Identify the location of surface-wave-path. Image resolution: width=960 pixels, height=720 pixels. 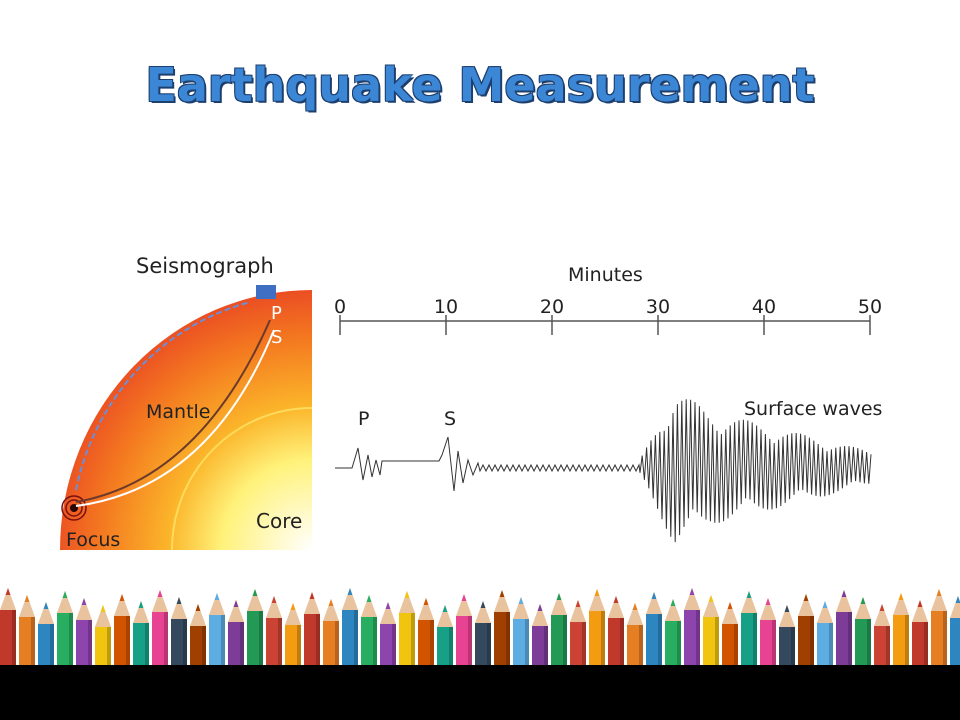
(163, 396).